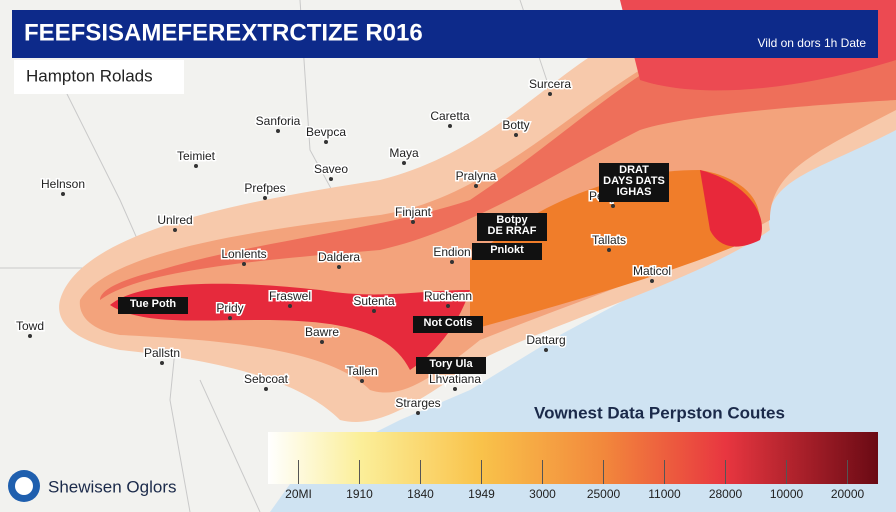  What do you see at coordinates (290, 296) in the screenshot?
I see `place-label: Fraswel` at bounding box center [290, 296].